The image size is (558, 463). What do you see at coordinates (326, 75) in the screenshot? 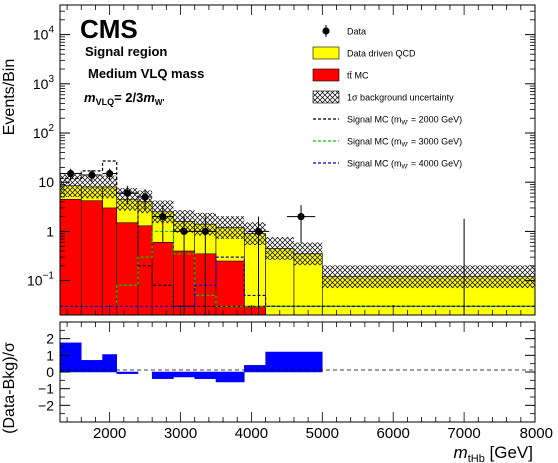
I see `legend-swatch-ttbar` at bounding box center [326, 75].